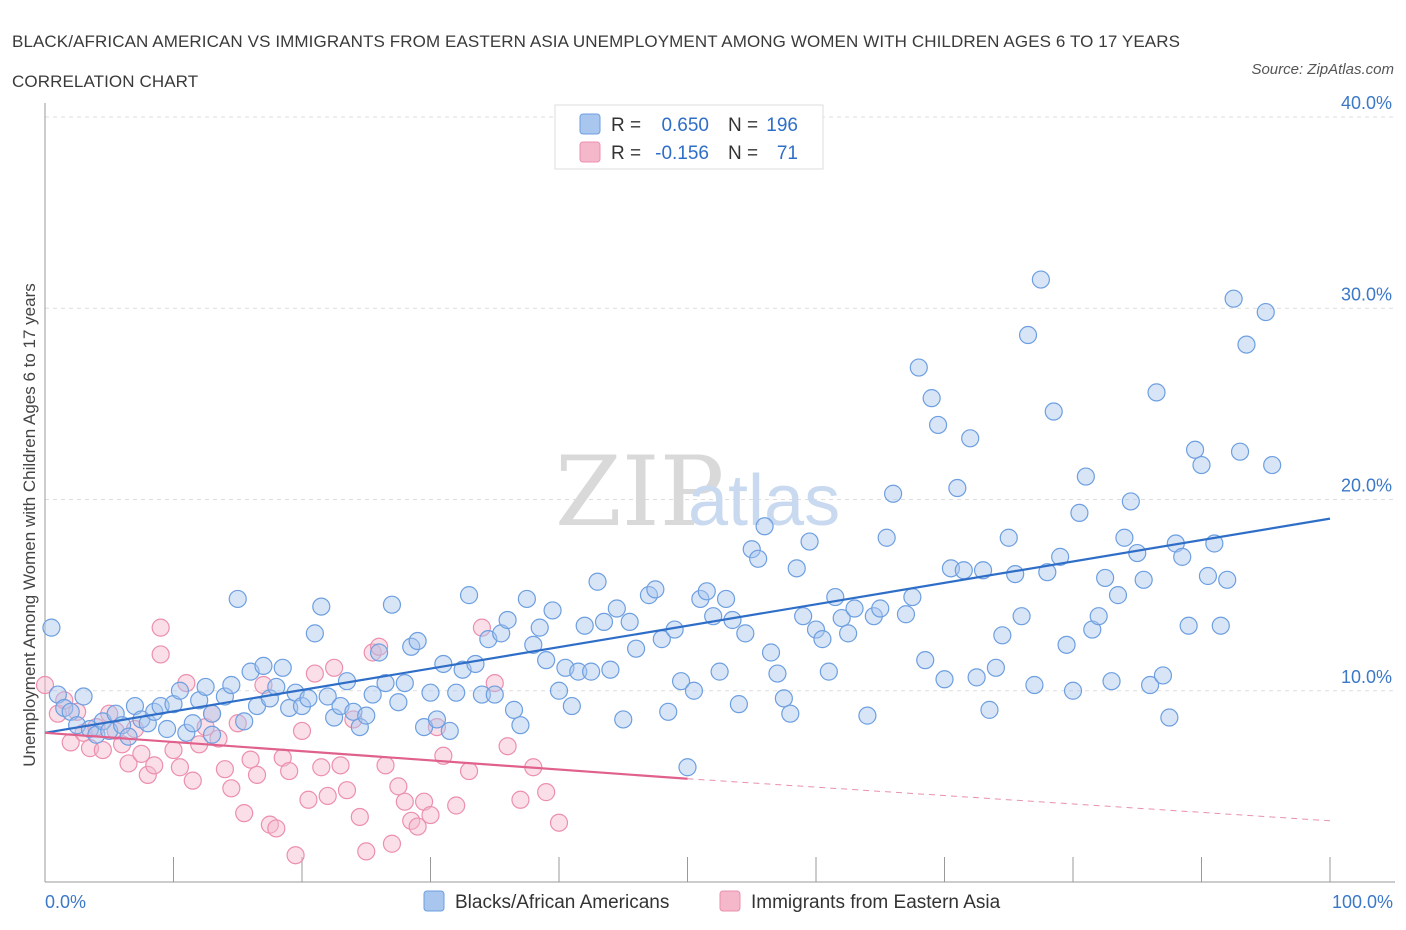 Image resolution: width=1406 pixels, height=930 pixels. Describe the element at coordinates (562, 902) in the screenshot. I see `legend-label-blacks: Blacks/African Americans` at that location.